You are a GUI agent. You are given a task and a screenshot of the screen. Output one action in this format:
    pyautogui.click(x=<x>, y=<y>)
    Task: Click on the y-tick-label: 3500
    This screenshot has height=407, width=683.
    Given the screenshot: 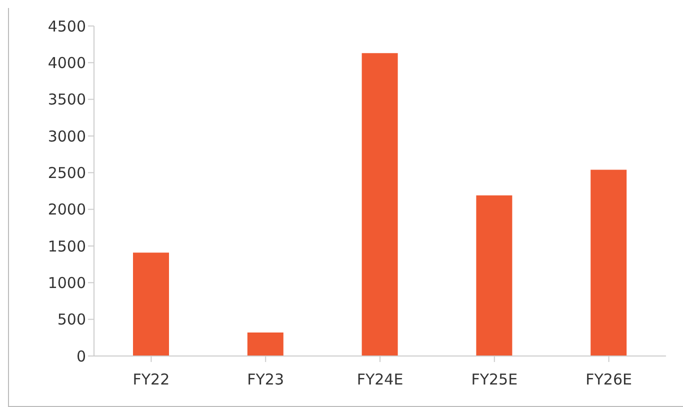 What is the action you would take?
    pyautogui.click(x=67, y=99)
    